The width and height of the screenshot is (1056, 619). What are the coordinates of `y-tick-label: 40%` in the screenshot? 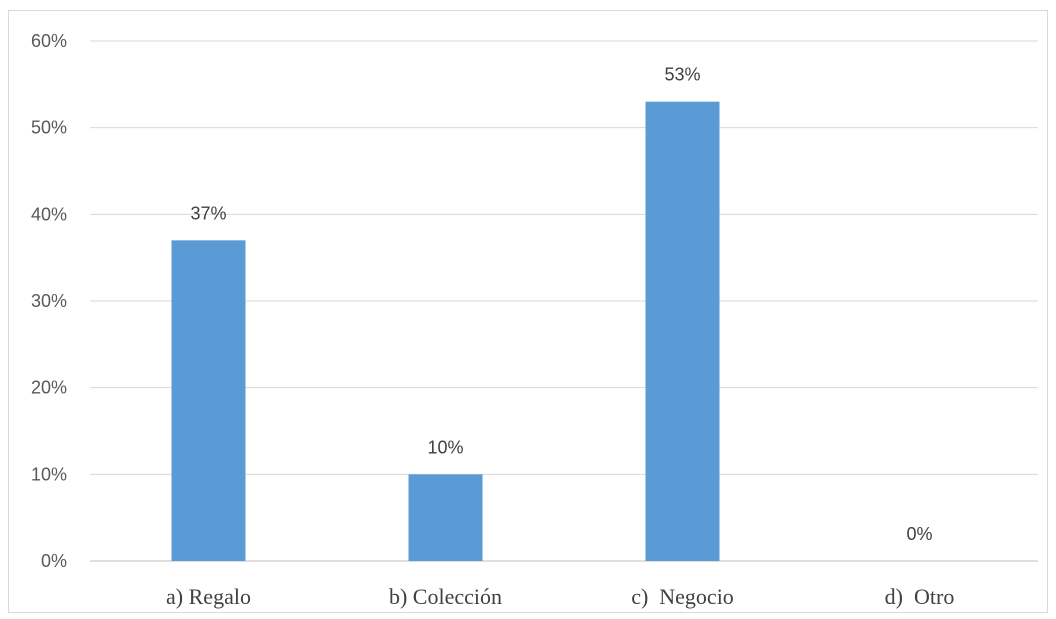 It's located at (49, 214).